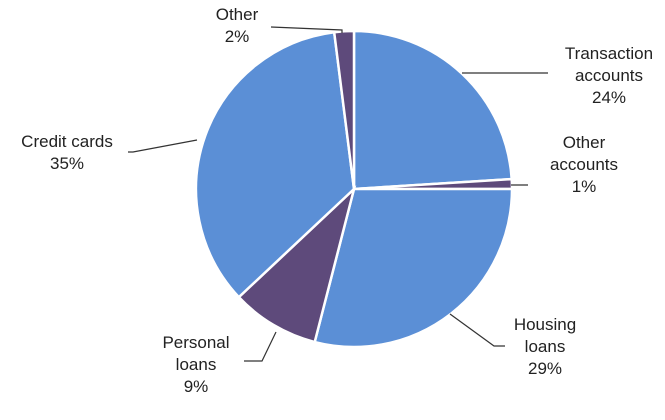 This screenshot has height=420, width=665. I want to click on slice-name-label-personal-loans: Personal, so click(195, 342).